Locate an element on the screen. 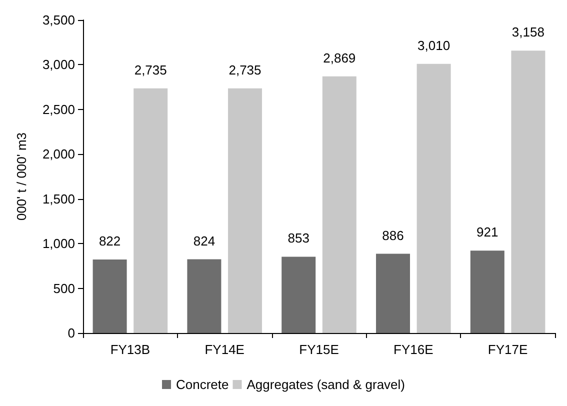  x-tick-label: FY16E is located at coordinates (414, 349).